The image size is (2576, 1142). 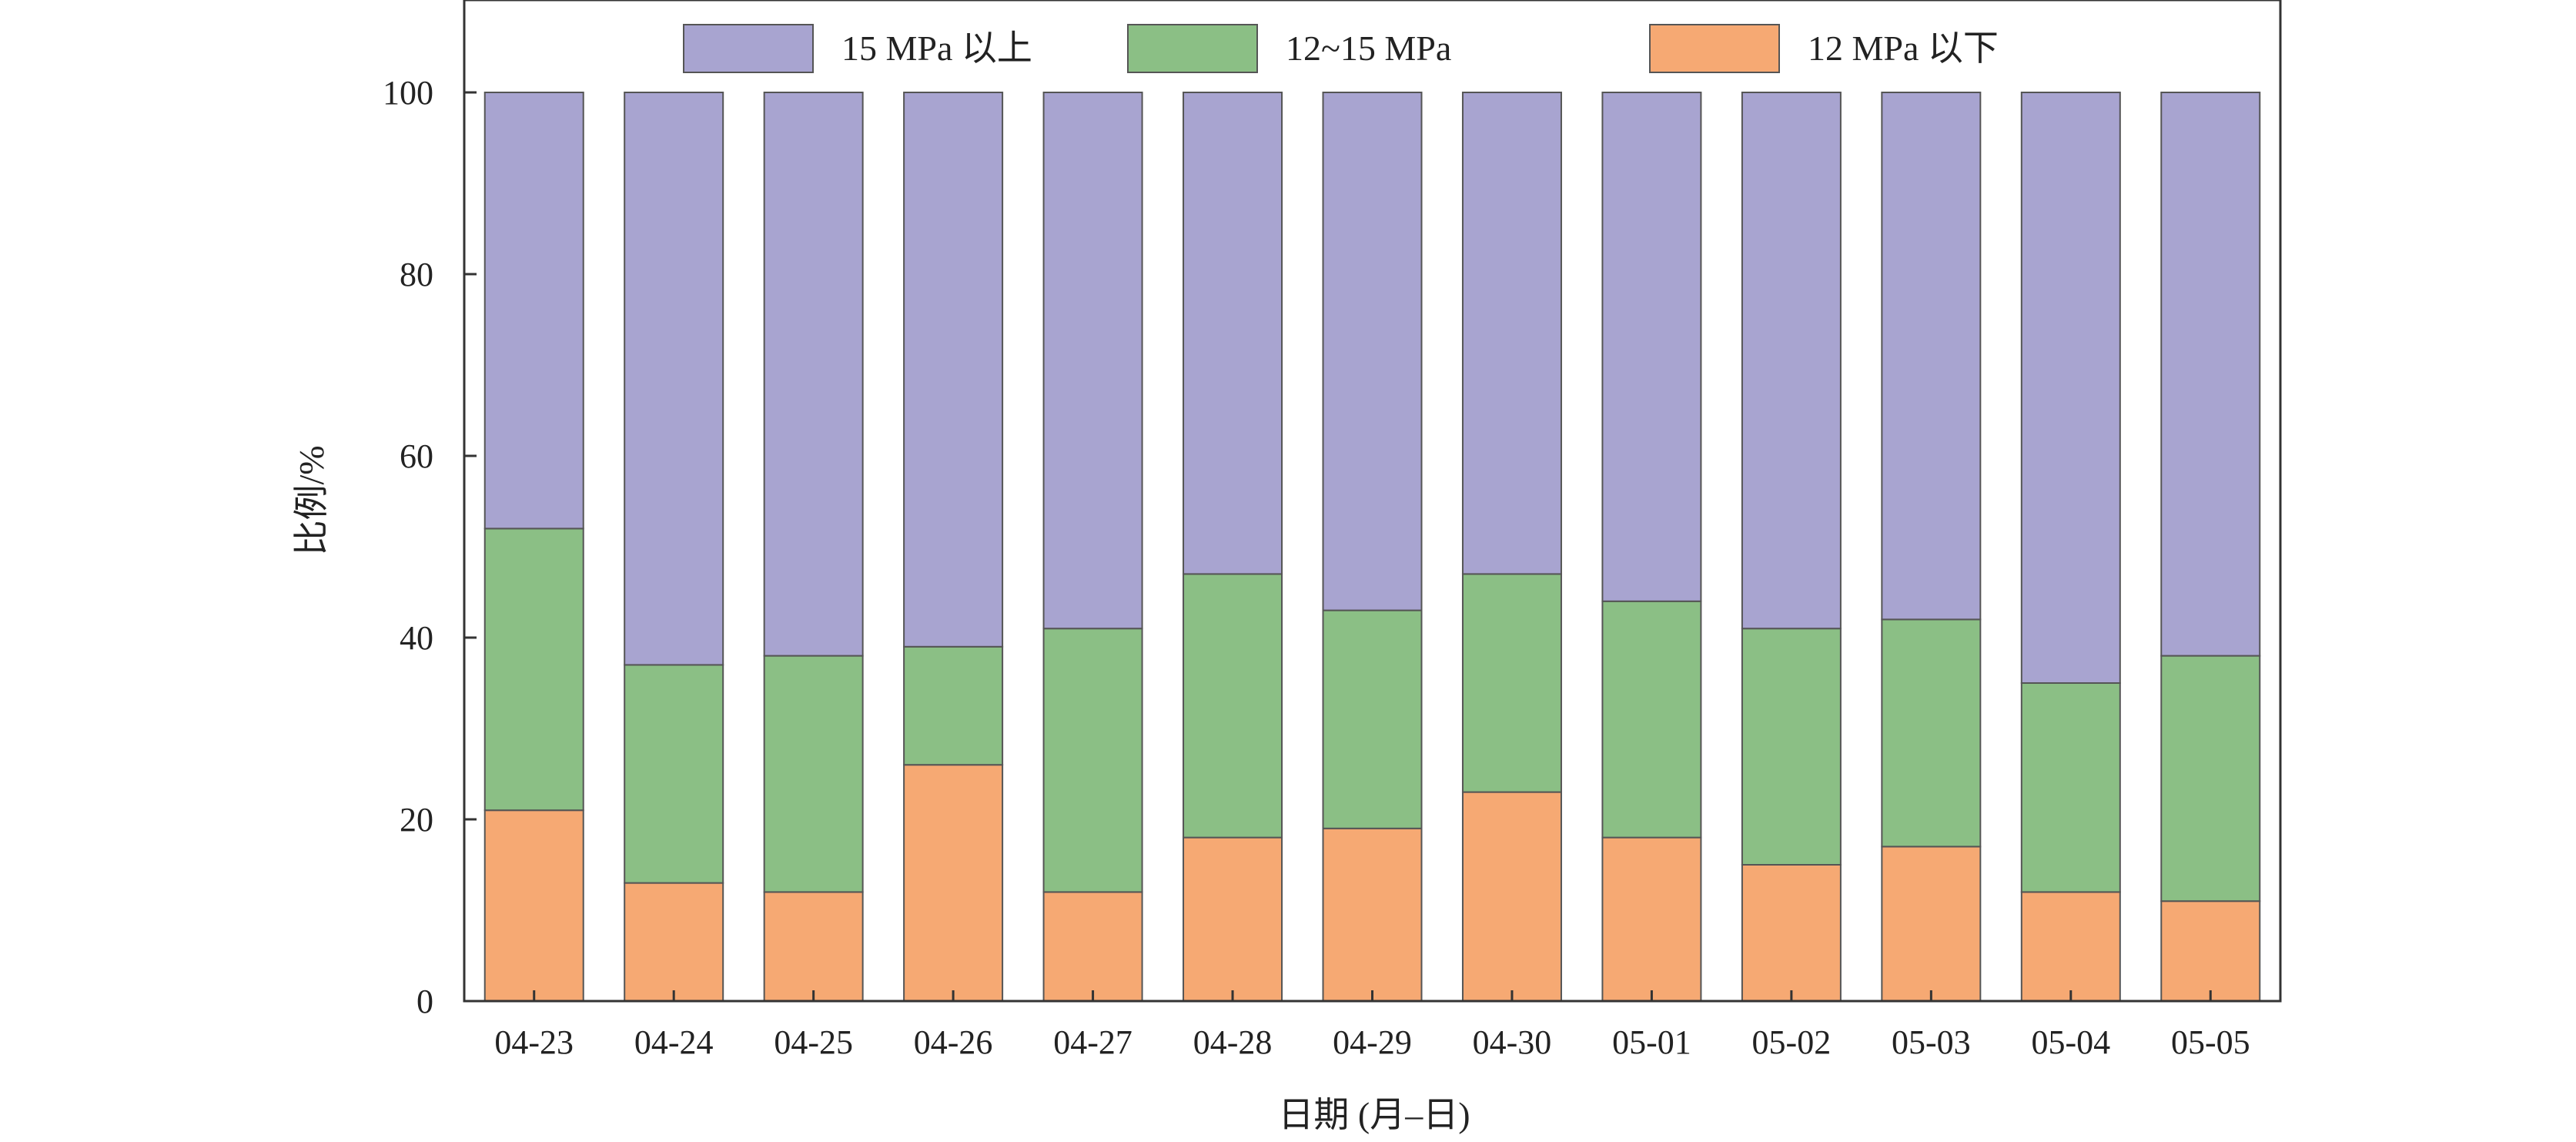 I want to click on y-axis-ticks: 0 20 40 60 80 100, so click(x=430, y=547).